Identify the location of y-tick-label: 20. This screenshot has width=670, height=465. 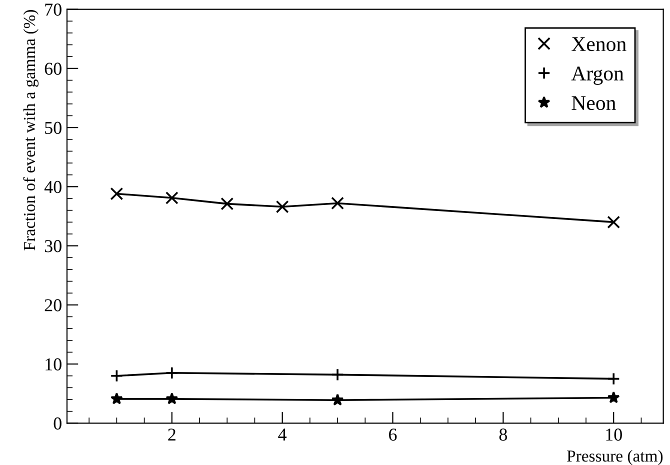
(53, 305).